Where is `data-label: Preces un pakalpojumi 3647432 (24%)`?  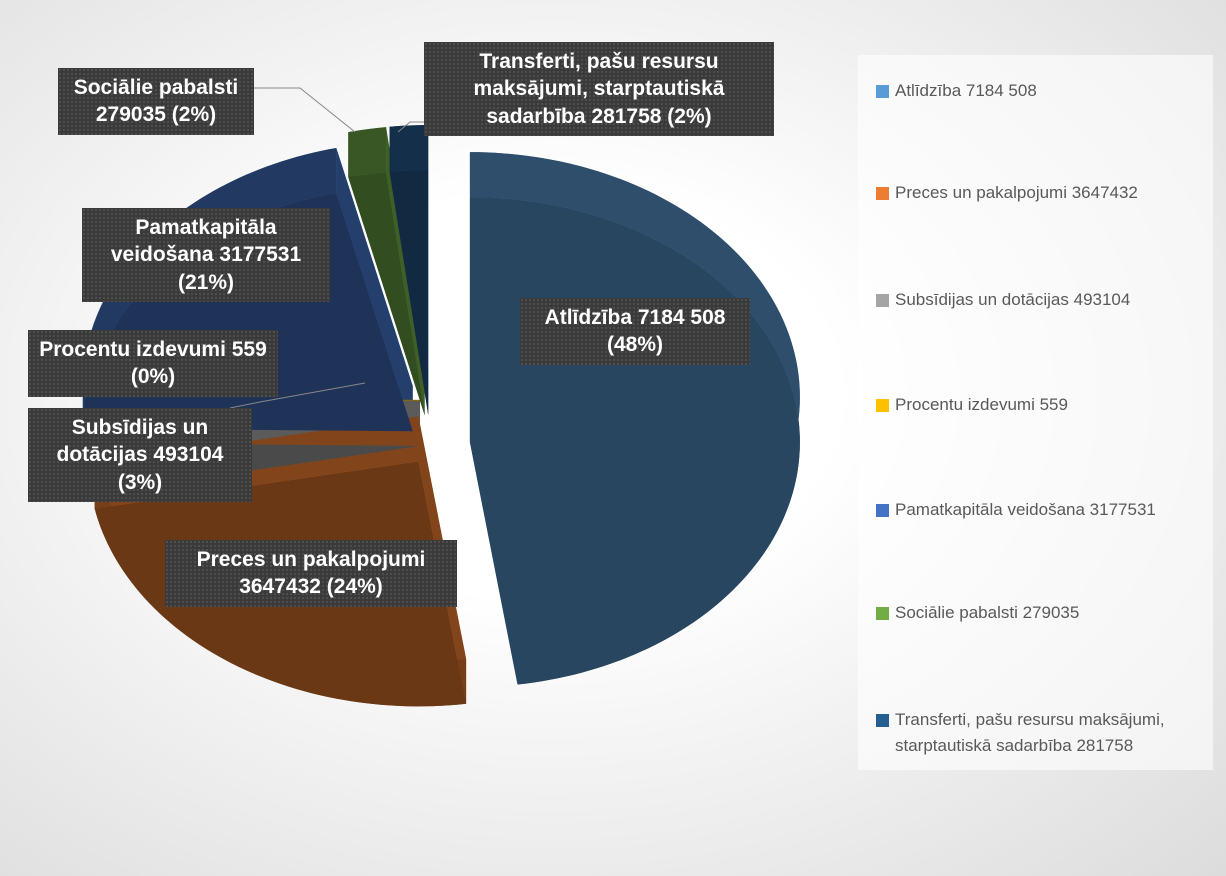
data-label: Preces un pakalpojumi 3647432 (24%) is located at coordinates (311, 573).